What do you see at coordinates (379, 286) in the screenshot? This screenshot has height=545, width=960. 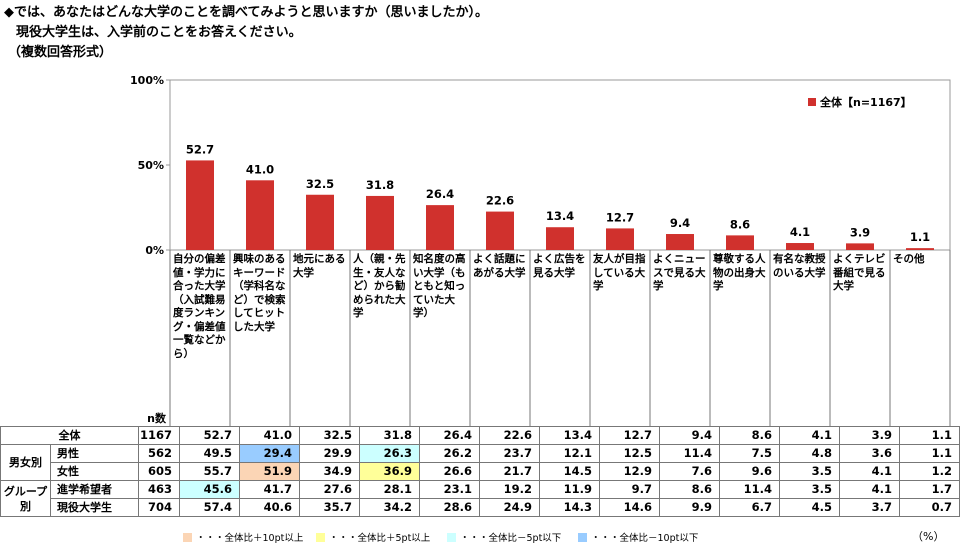 I see `category-label: 人（親・先生・友人など）から勧められた大学` at bounding box center [379, 286].